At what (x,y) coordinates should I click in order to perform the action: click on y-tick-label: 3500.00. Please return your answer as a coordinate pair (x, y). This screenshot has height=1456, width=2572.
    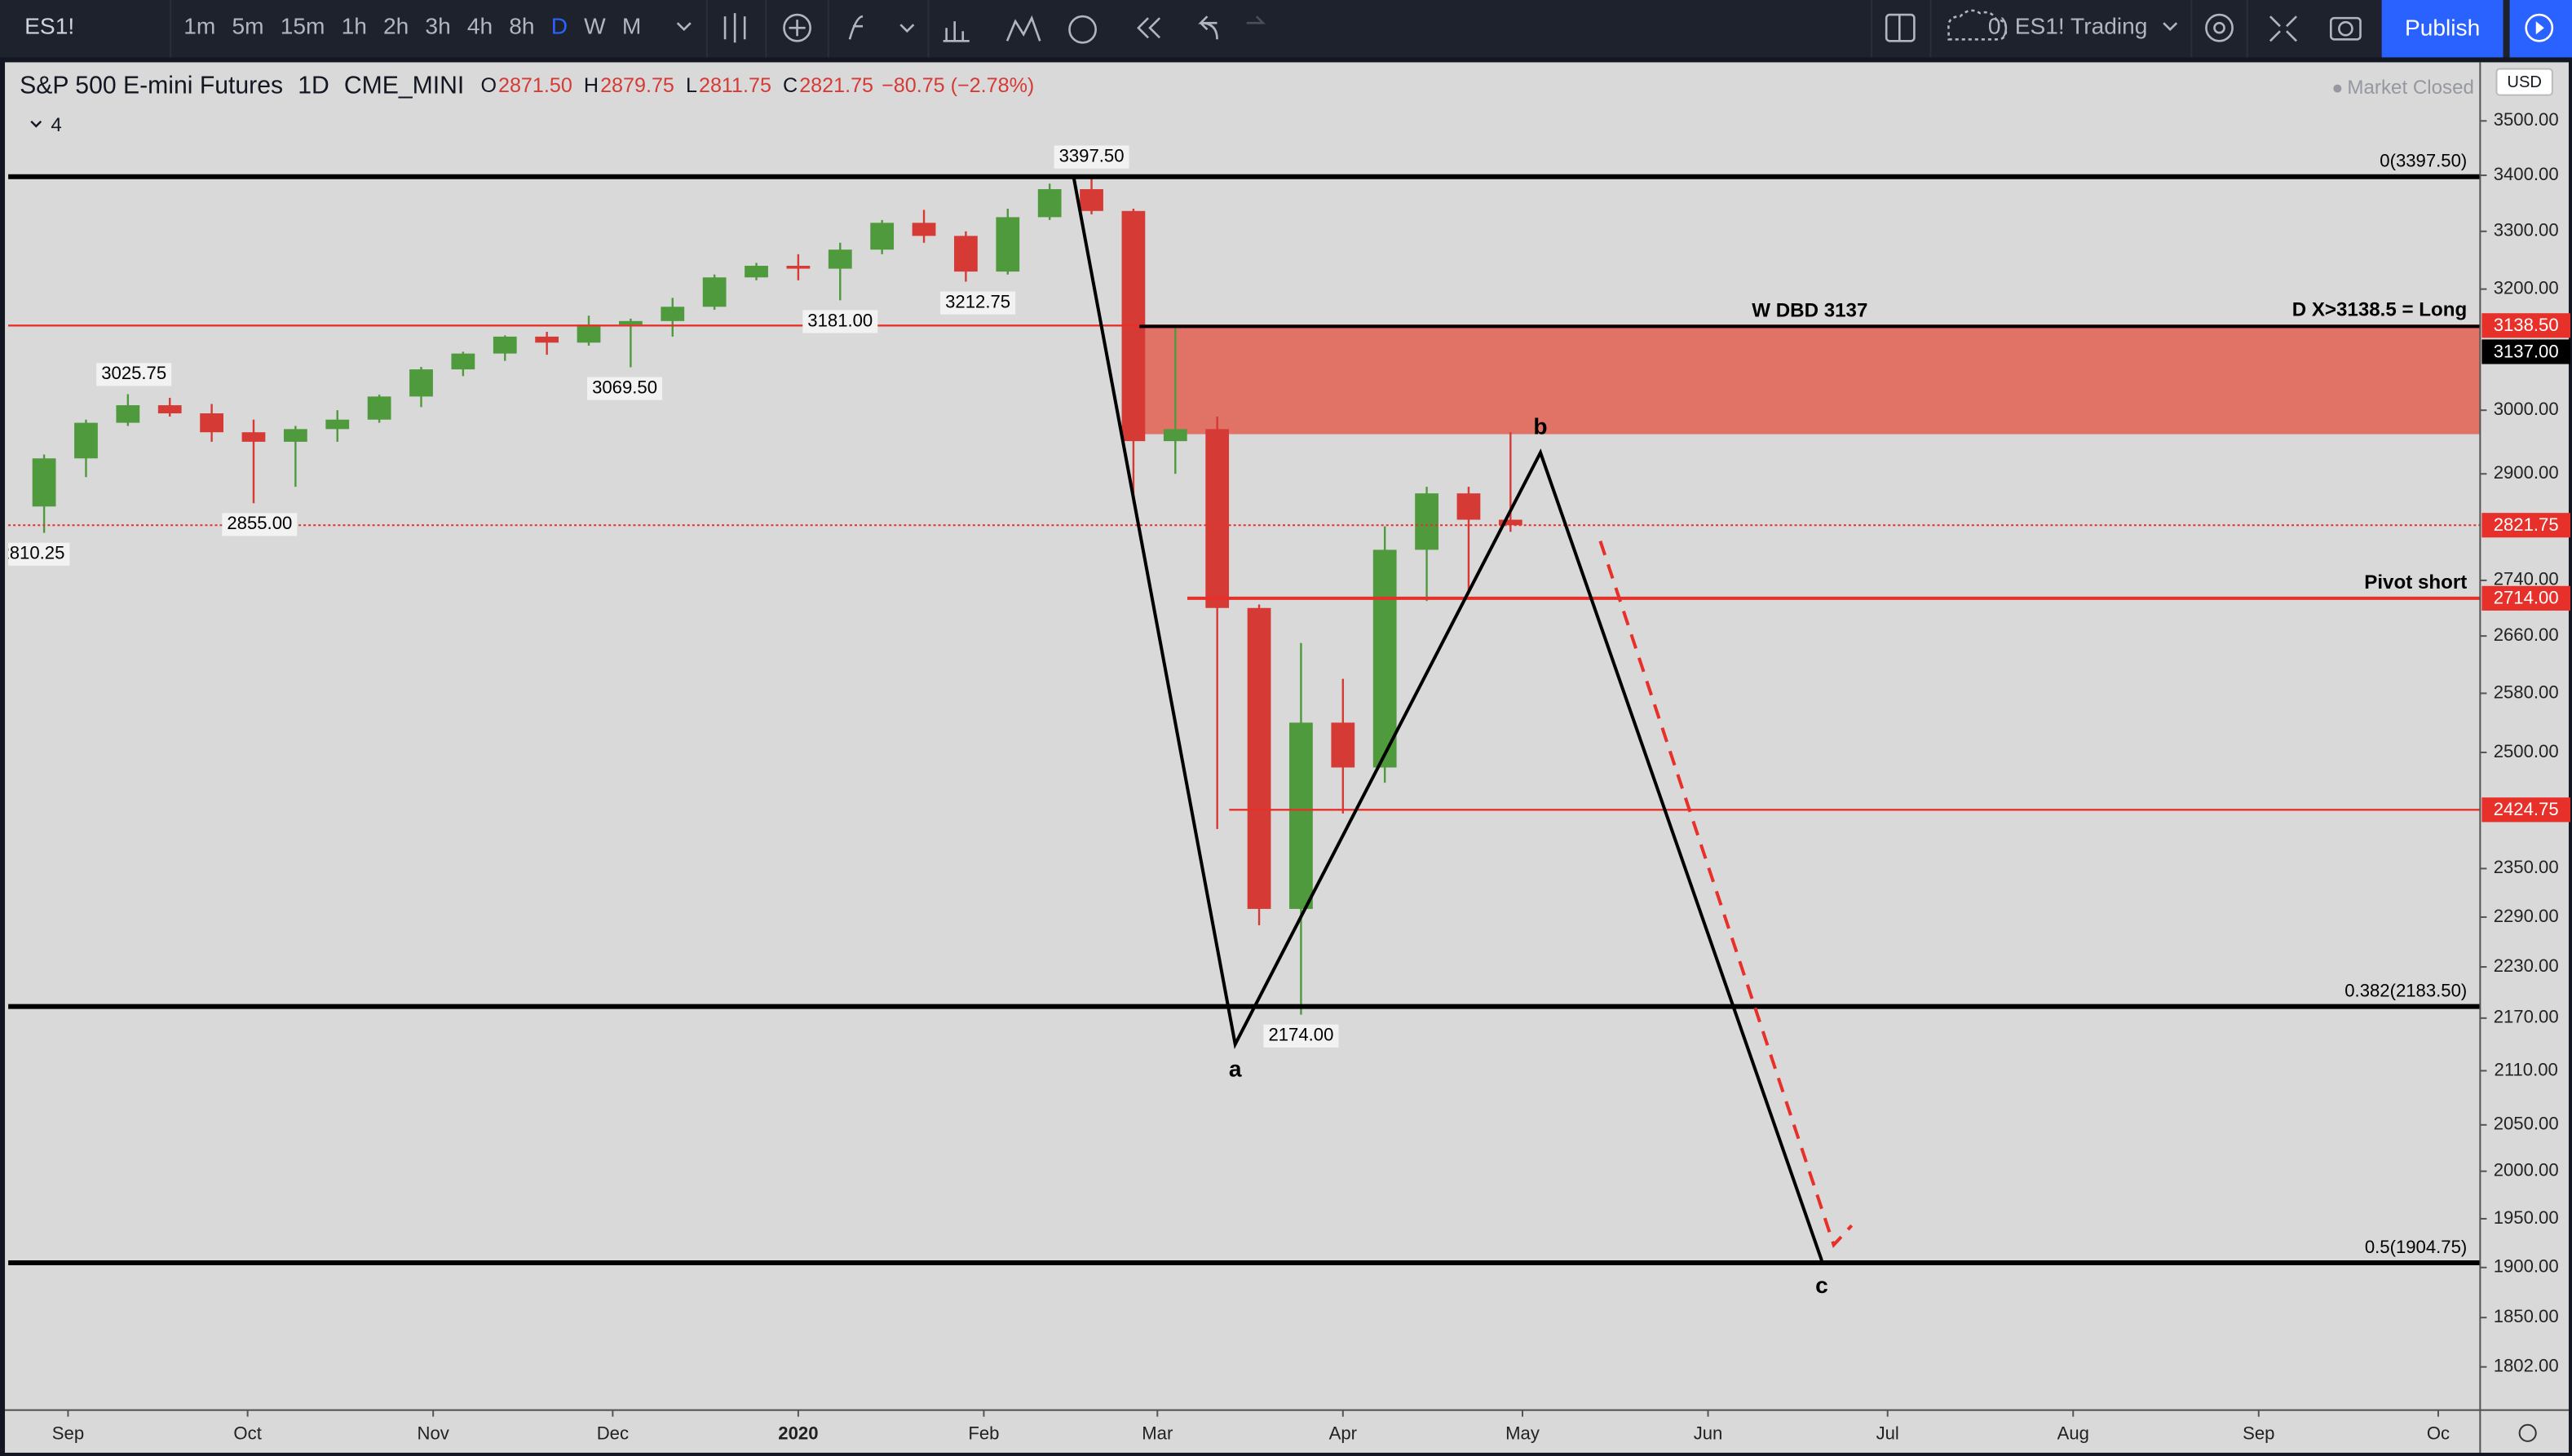
    Looking at the image, I should click on (2526, 120).